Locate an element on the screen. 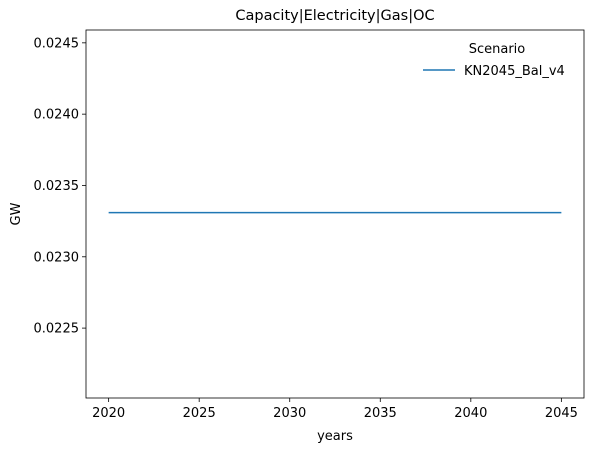  x-axis-label: years is located at coordinates (335, 436).